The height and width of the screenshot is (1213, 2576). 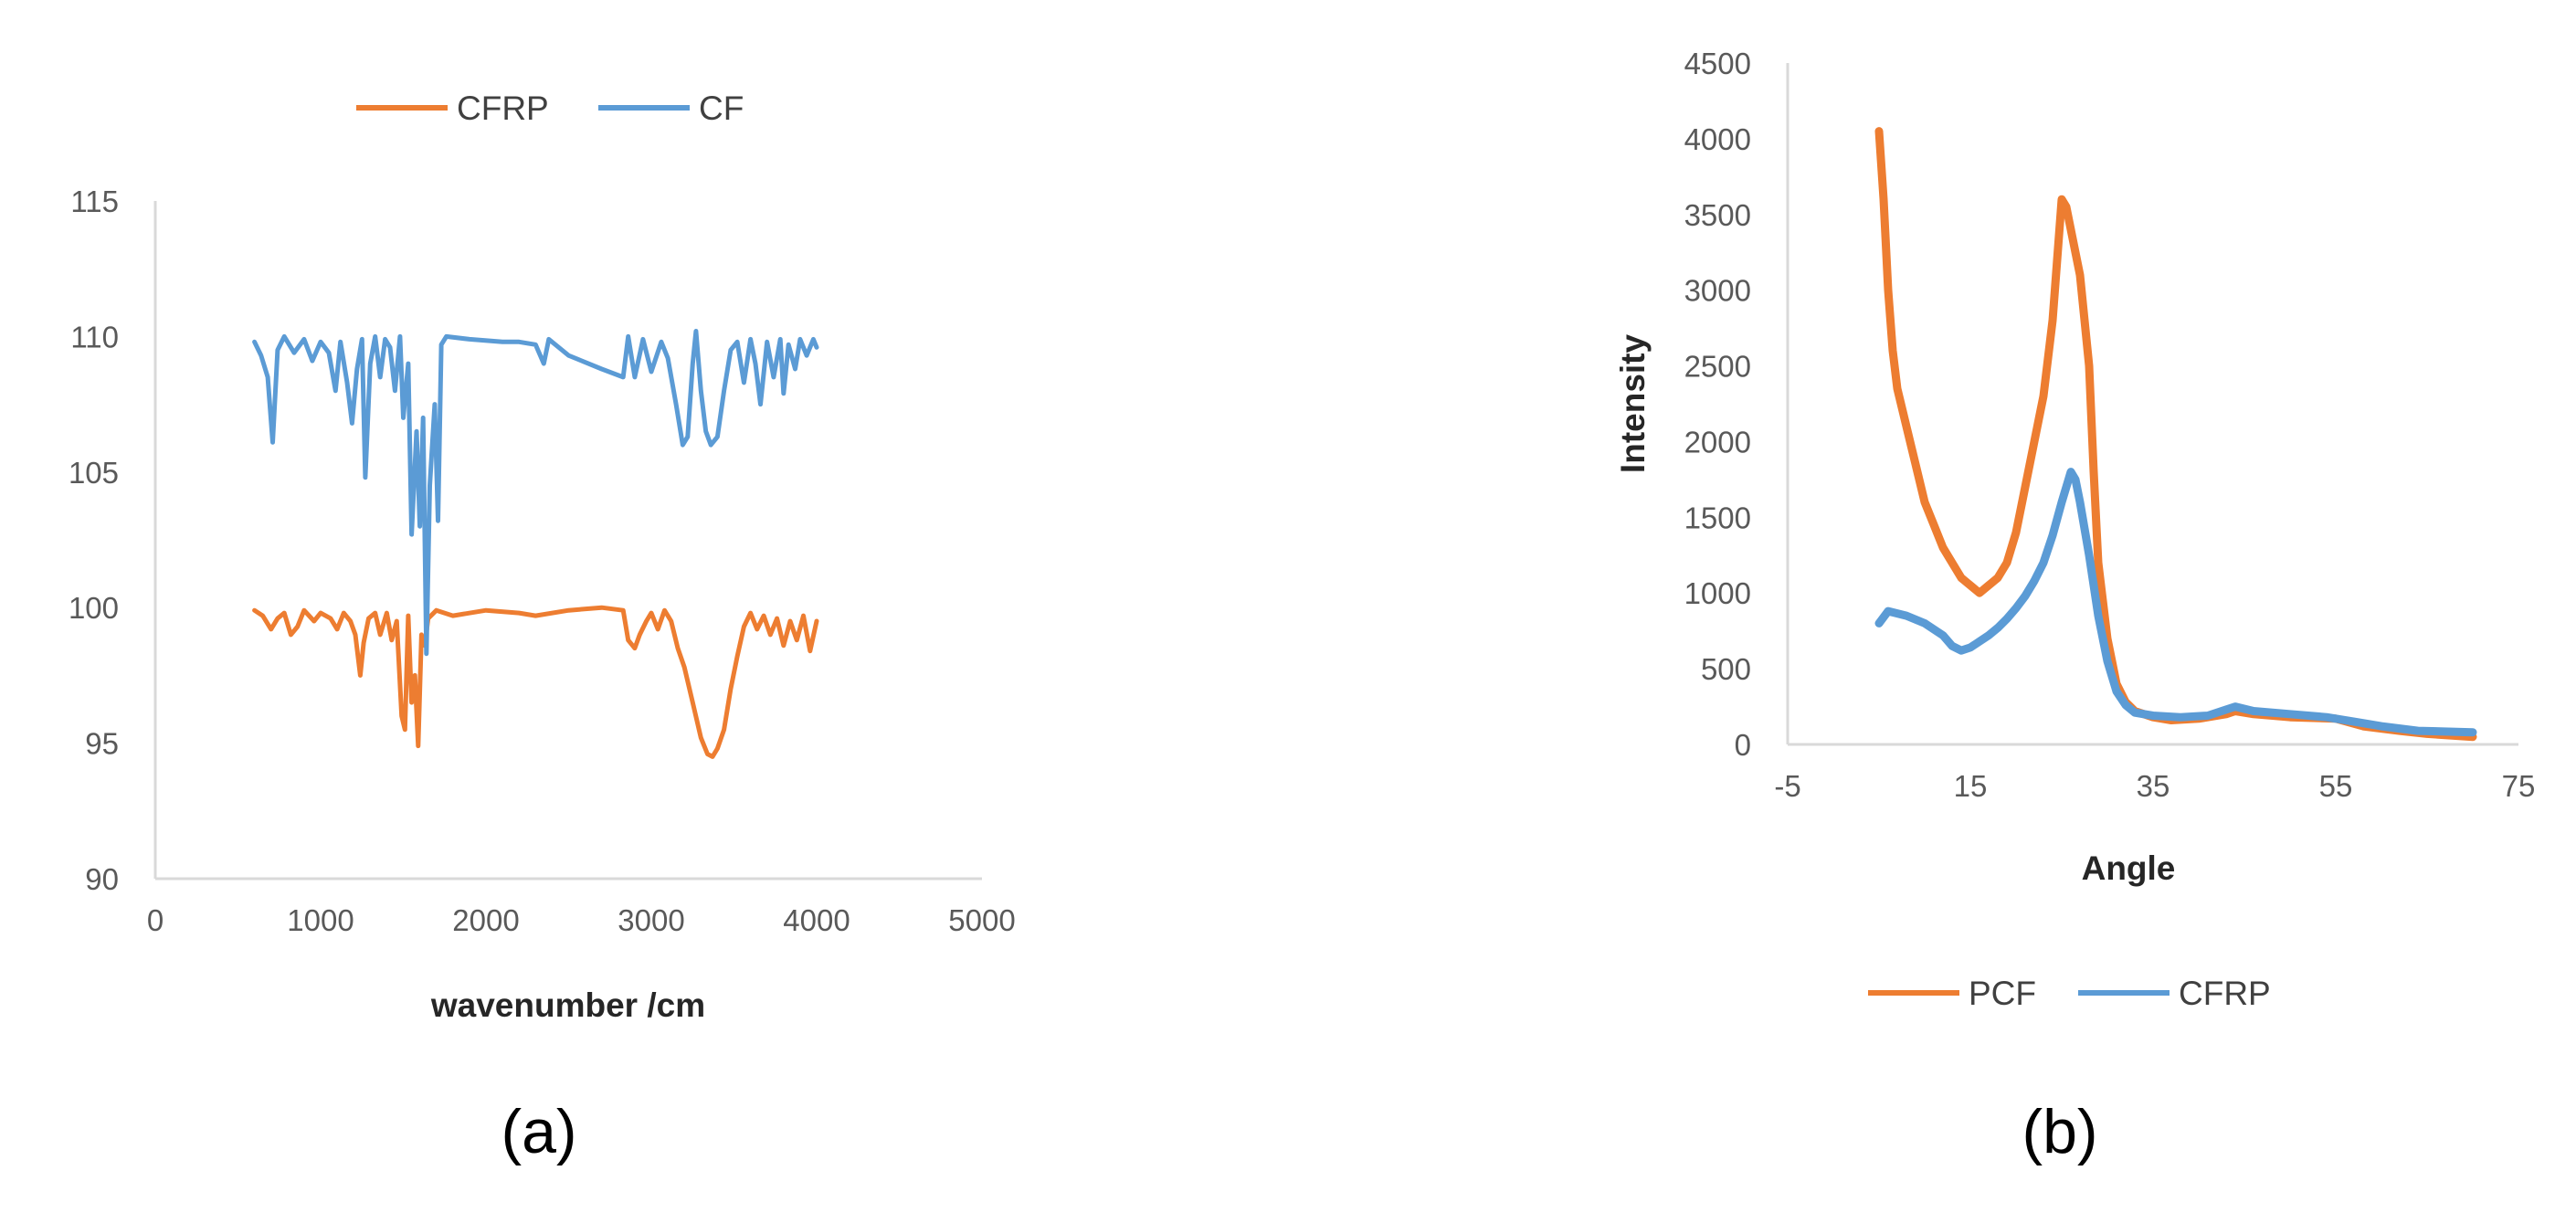 I want to click on chart-a-x-axis-title: wavenumber /cm, so click(x=567, y=1005).